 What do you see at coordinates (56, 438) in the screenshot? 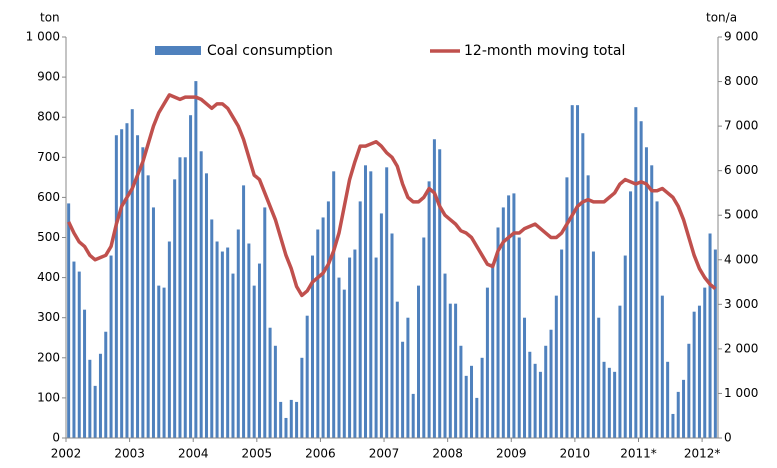
I see `y-tick-label: 0` at bounding box center [56, 438].